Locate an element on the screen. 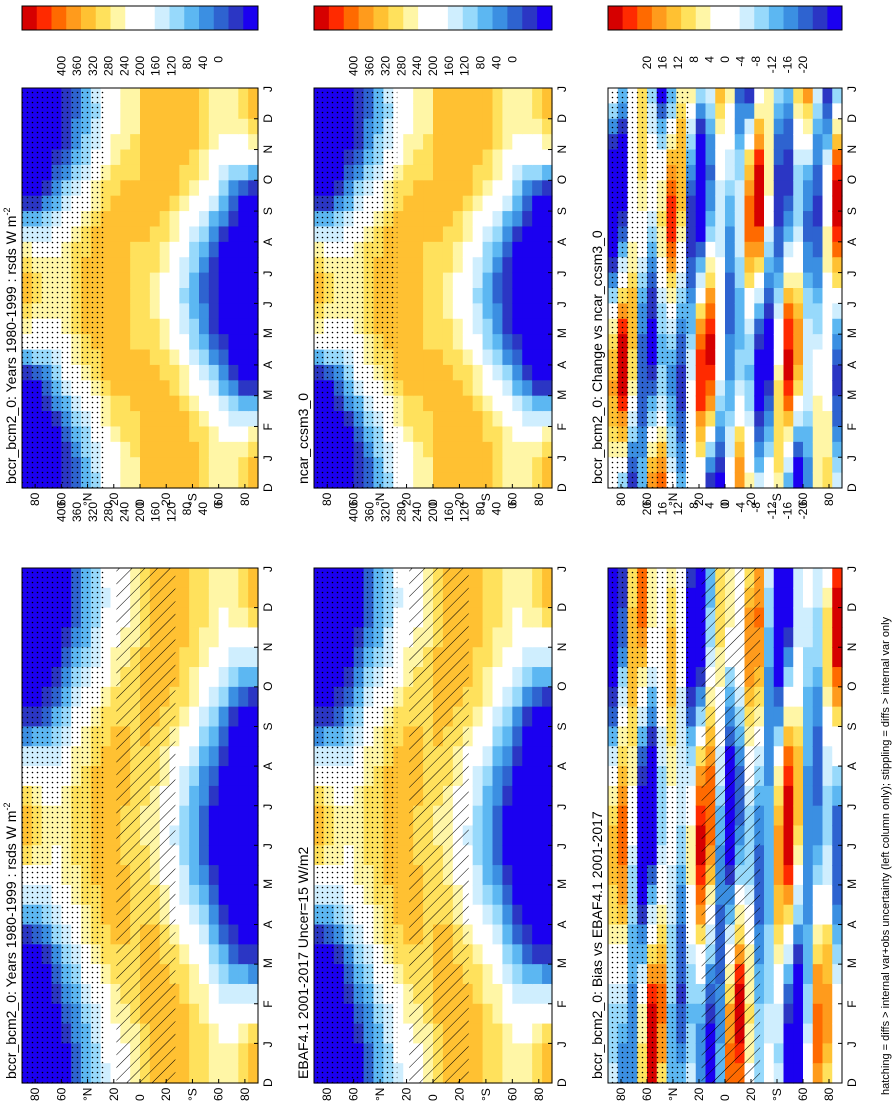 Image resolution: width=894 pixels, height=1107 pixels. month-tick-label: D is located at coordinates (268, 118).